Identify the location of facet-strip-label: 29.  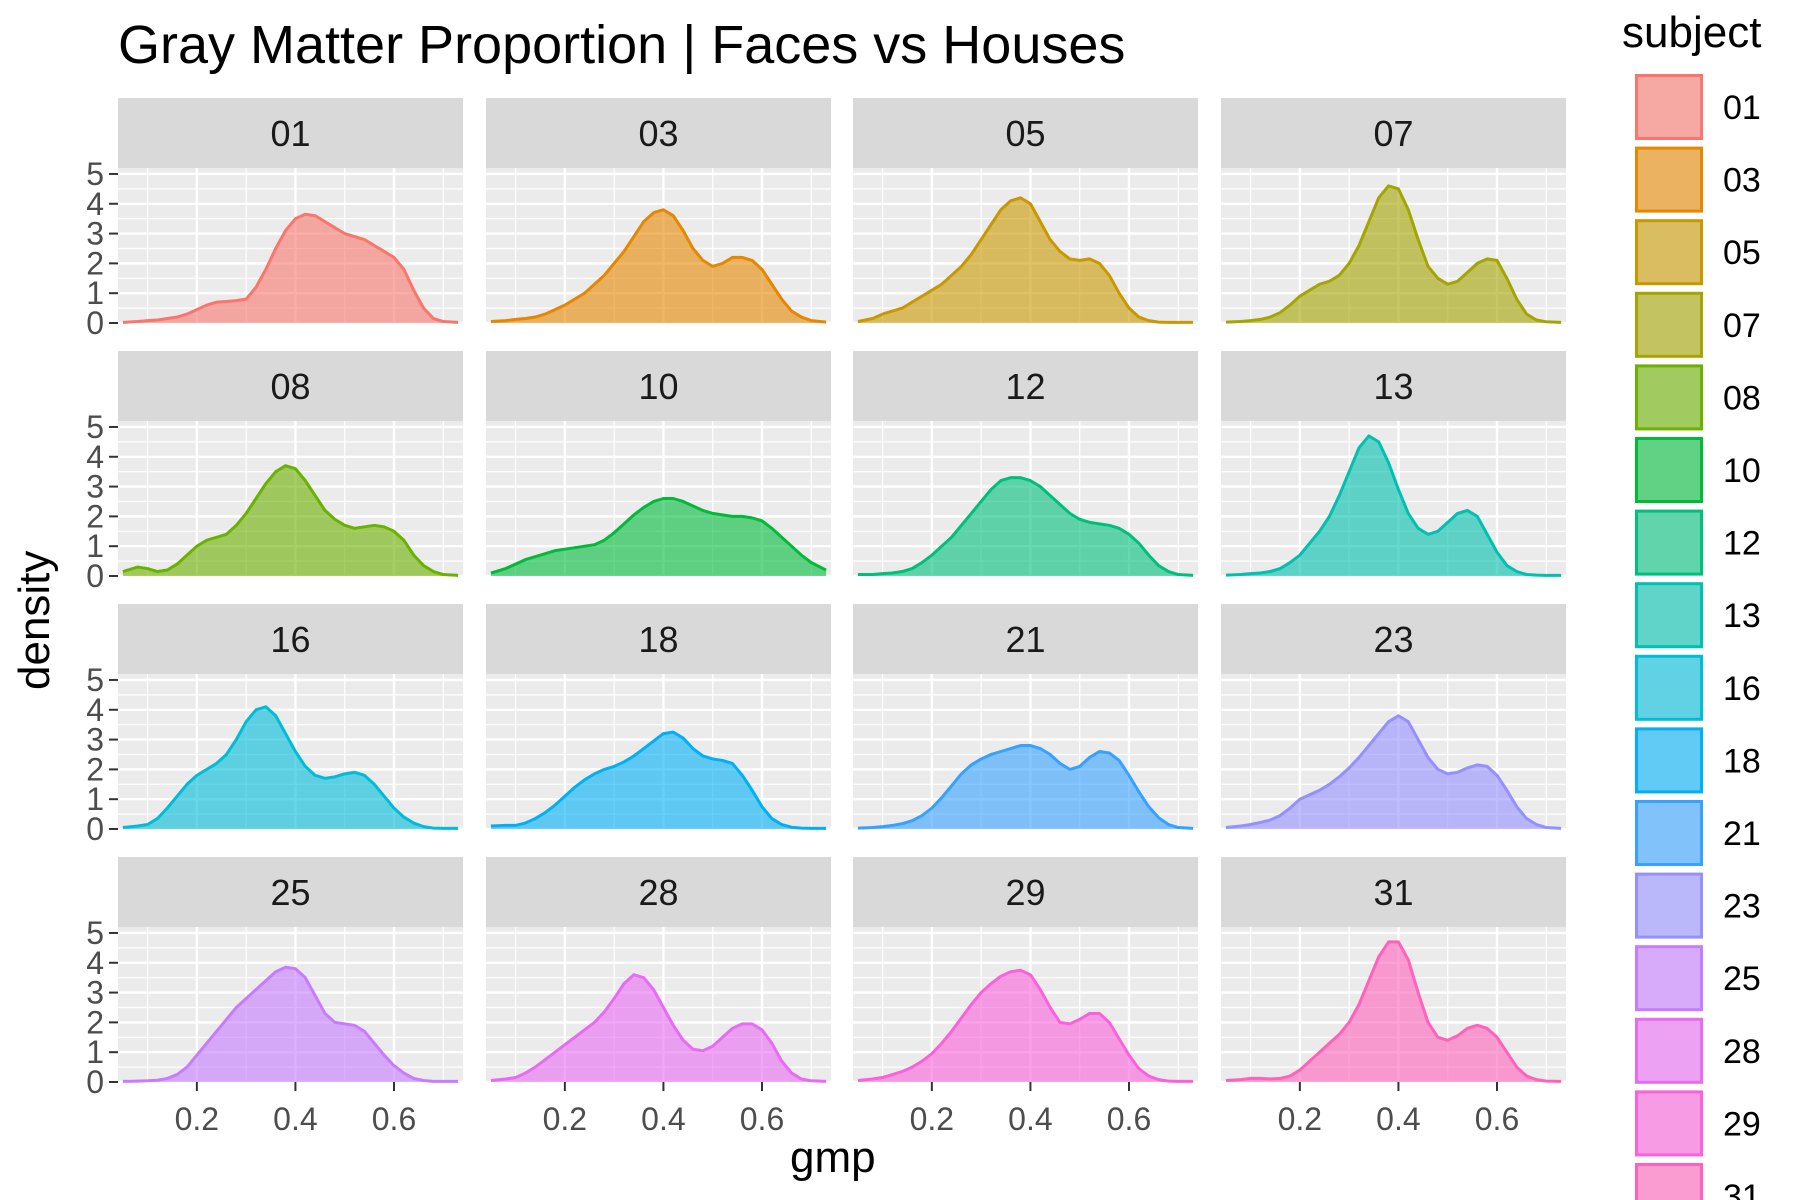
(1025, 892).